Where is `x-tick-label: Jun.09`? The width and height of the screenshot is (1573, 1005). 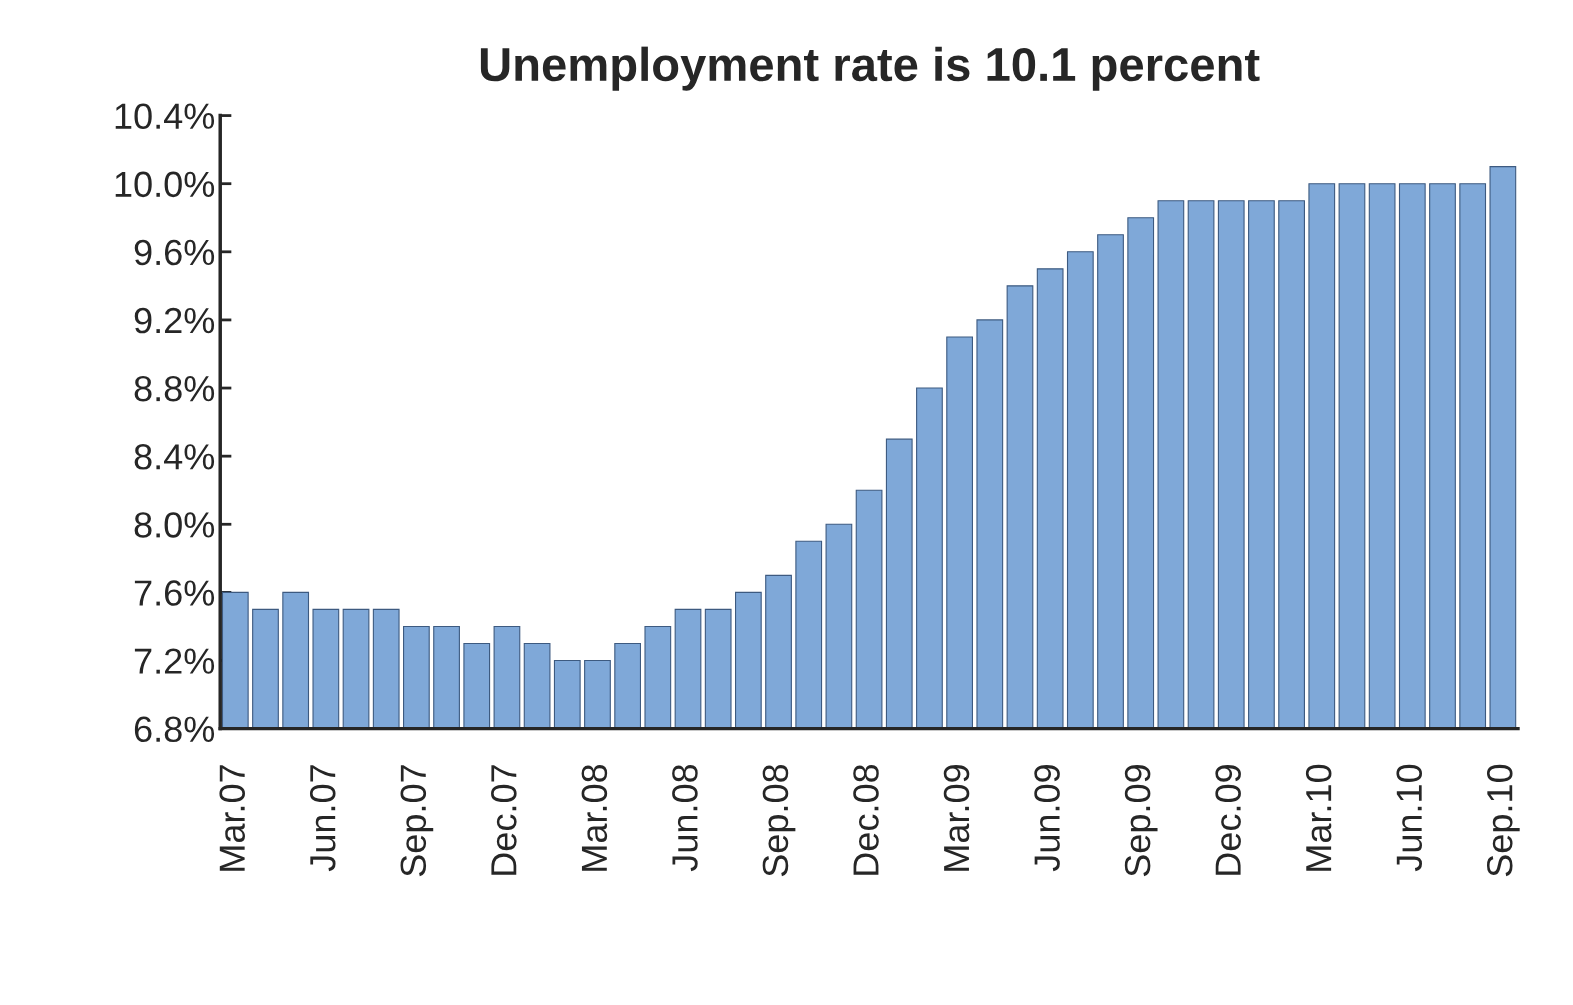 x-tick-label: Jun.09 is located at coordinates (1047, 818).